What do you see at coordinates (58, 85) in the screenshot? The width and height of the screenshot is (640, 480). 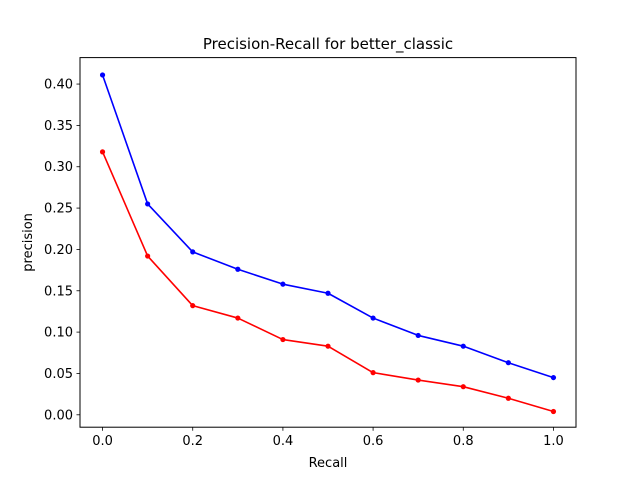 I see `y-tick-label: 0.40` at bounding box center [58, 85].